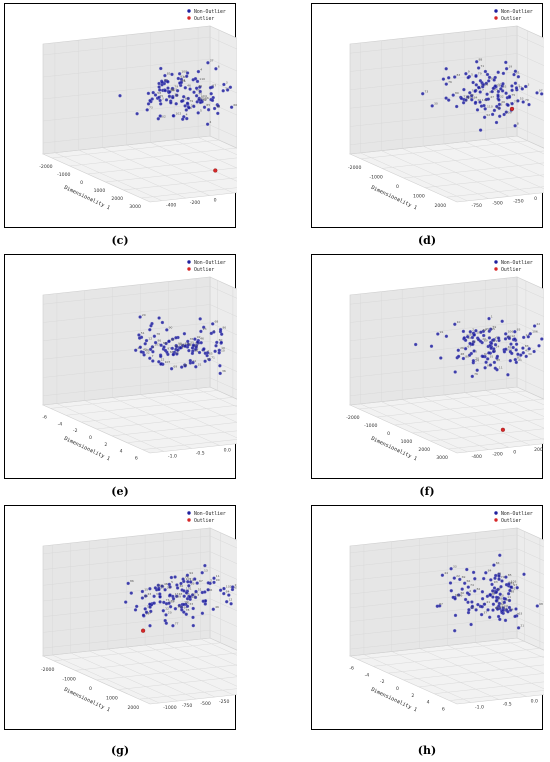 Image resolution: width=550 pixels, height=762 pixels. I want to click on point-id-label: 33, so click(191, 604).